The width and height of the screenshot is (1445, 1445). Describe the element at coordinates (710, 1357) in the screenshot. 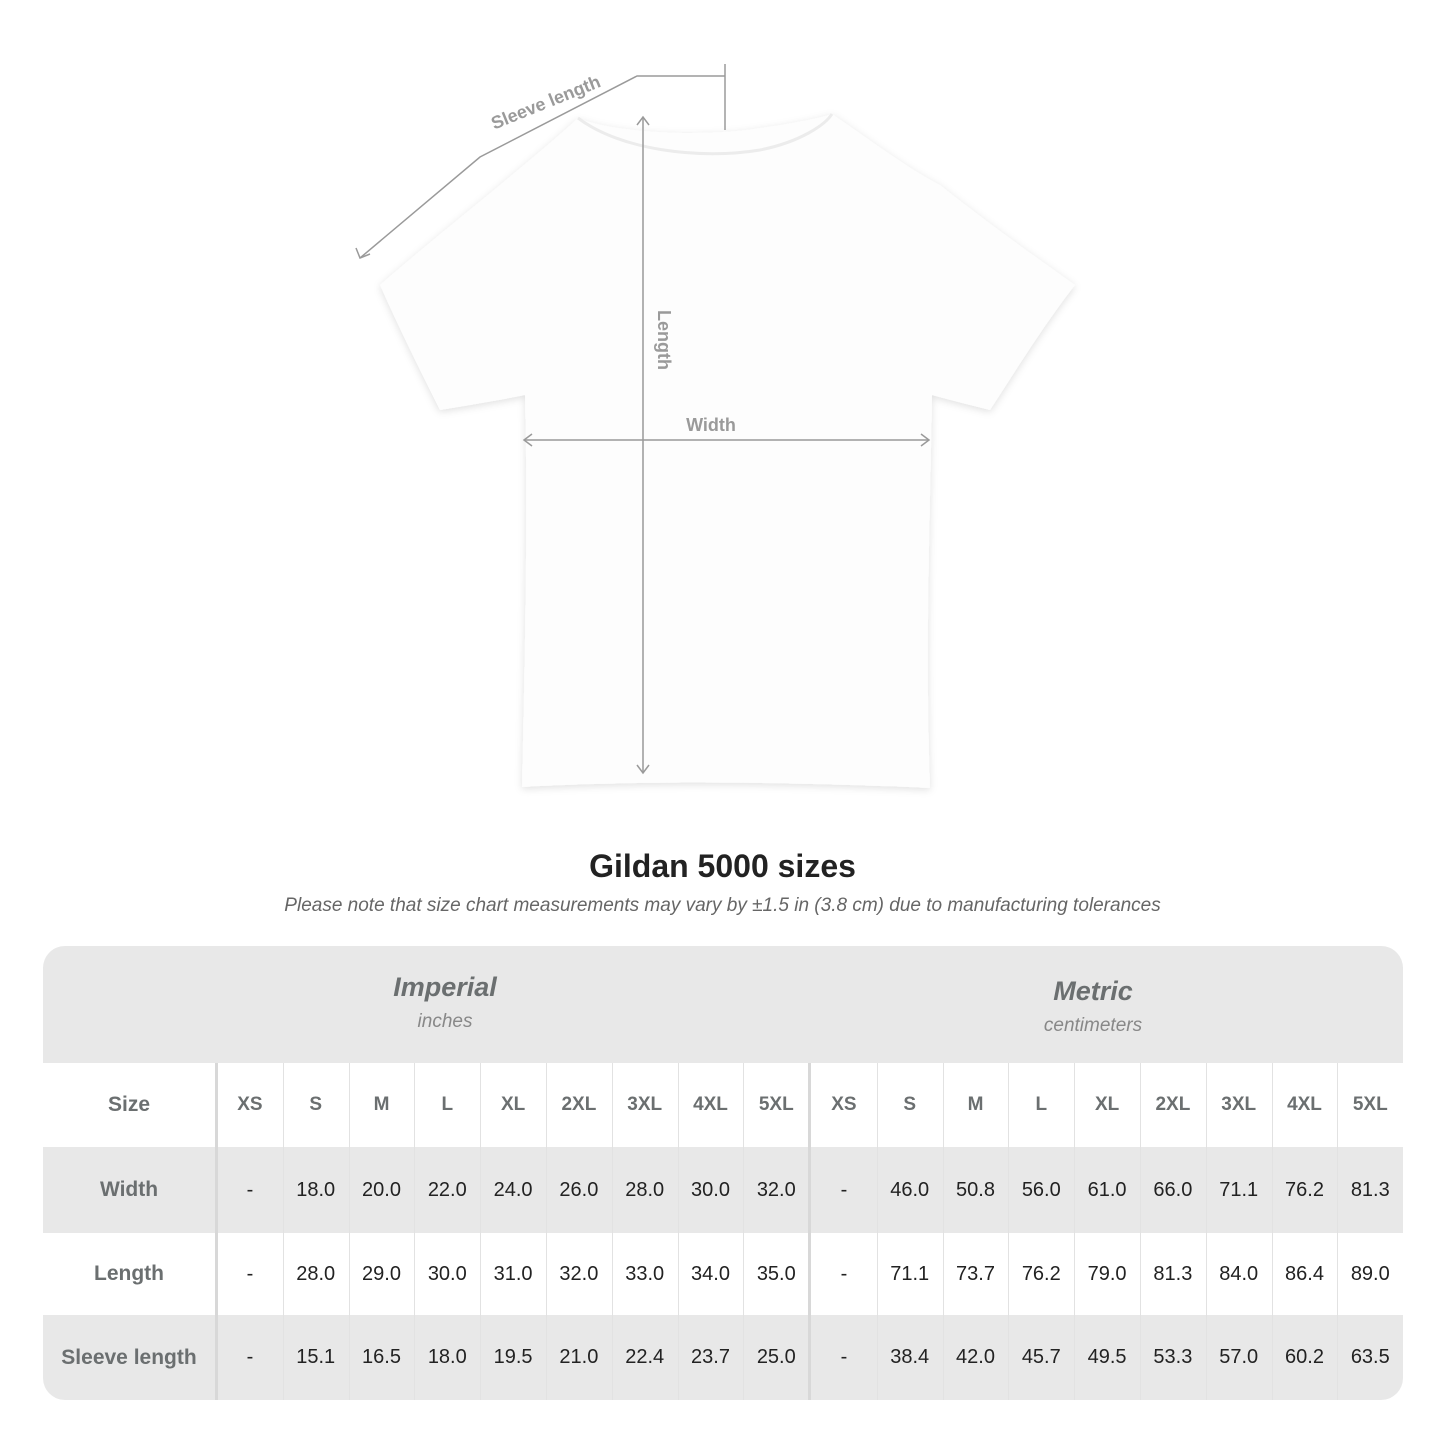

I see `imperial-value: 23.7` at that location.